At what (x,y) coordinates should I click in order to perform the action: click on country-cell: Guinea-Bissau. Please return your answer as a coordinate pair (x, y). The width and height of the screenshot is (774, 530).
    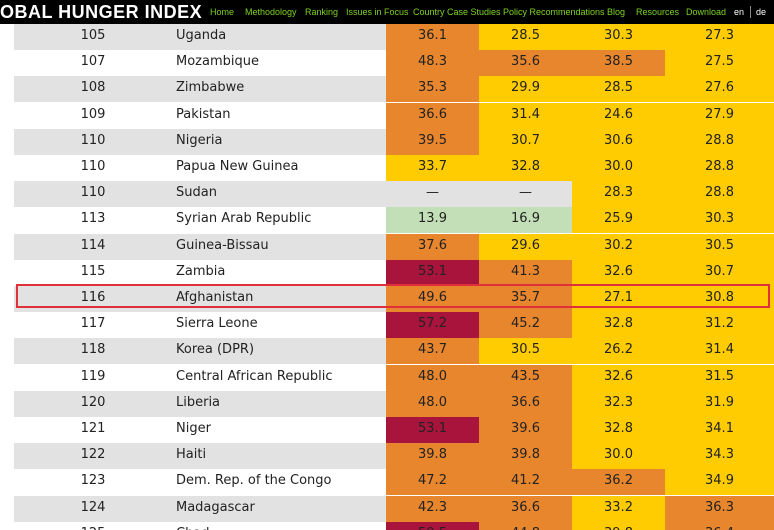
    Looking at the image, I should click on (222, 245).